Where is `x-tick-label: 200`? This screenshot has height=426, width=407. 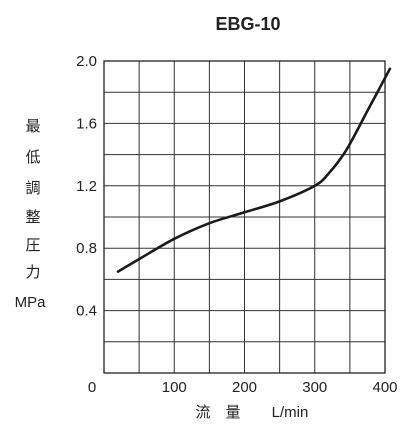
x-tick-label: 200 is located at coordinates (244, 387).